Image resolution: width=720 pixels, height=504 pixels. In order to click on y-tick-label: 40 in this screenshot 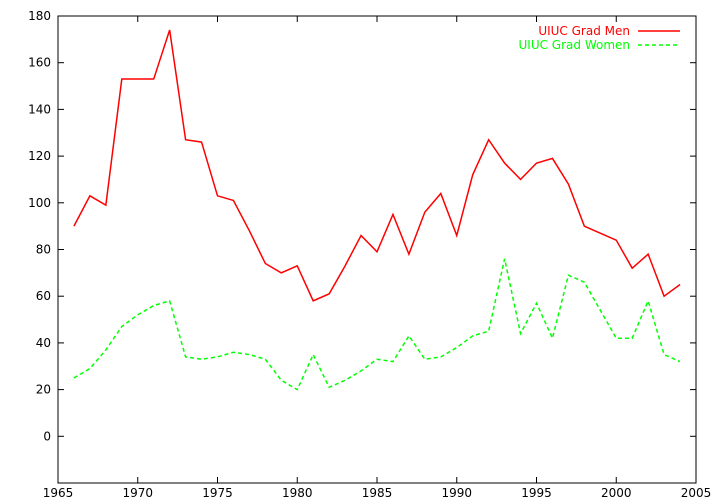, I will do `click(43, 343)`.